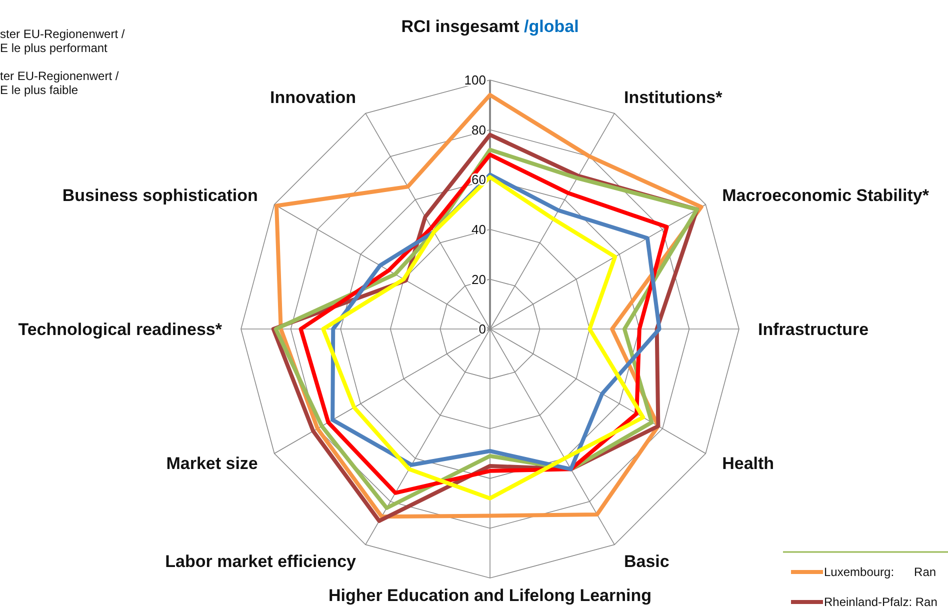  Describe the element at coordinates (826, 195) in the screenshot. I see `spoke-label: Macroeconomic Stability*` at that location.